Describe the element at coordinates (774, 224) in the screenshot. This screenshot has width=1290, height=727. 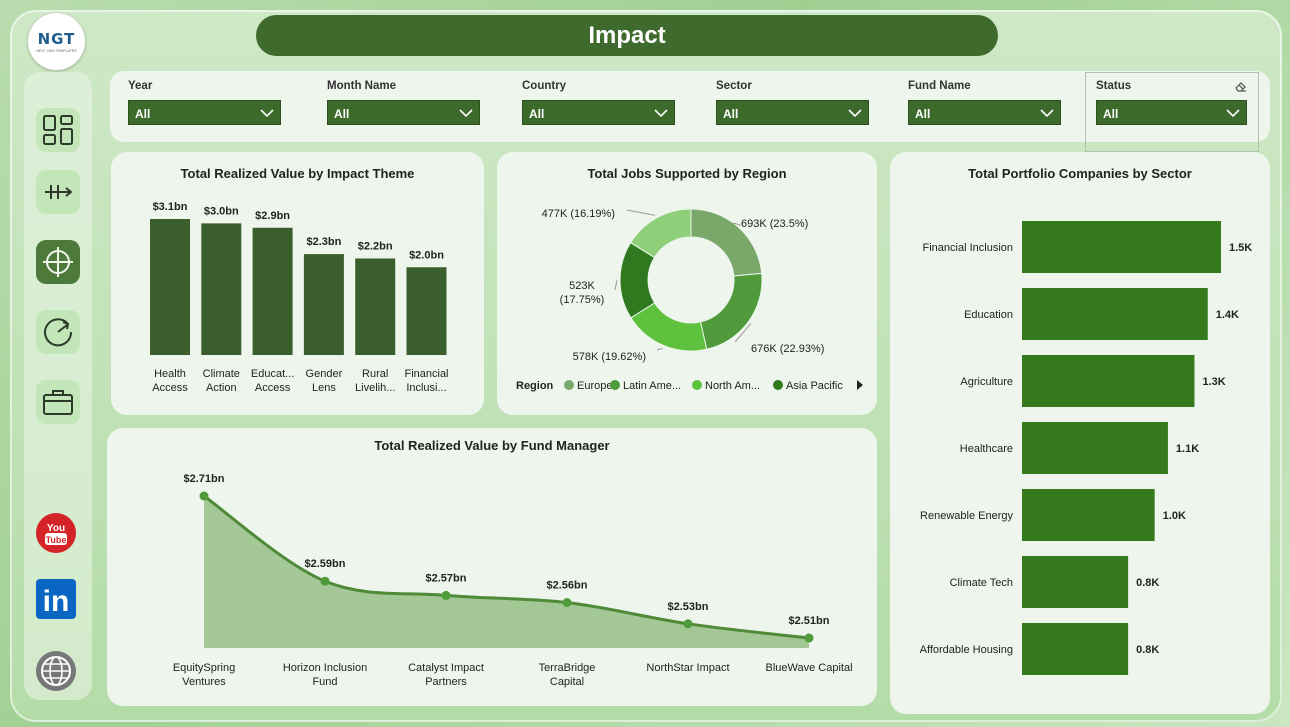
I see `slice-label: 693K (23.5%)` at that location.